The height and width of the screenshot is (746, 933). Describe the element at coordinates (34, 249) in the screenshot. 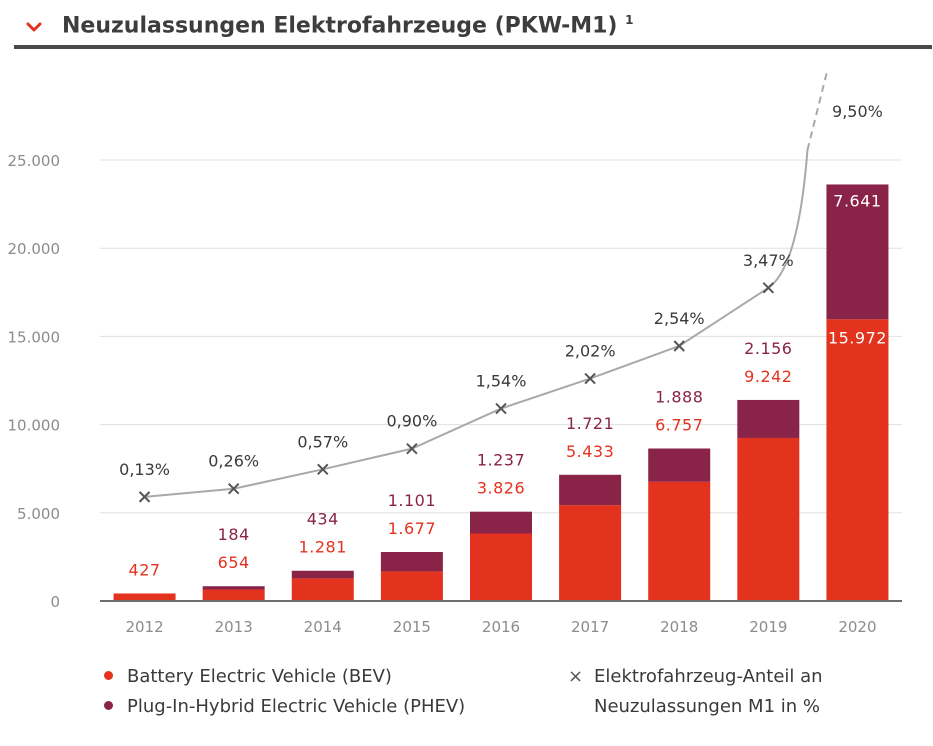

I see `y-tick-label: 20.000` at that location.